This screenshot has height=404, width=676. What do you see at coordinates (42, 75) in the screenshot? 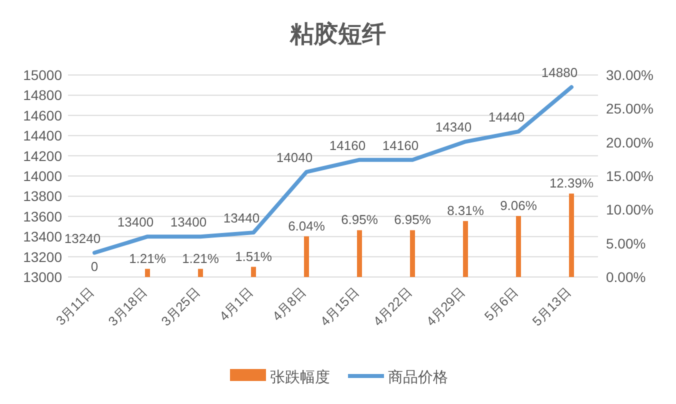
I see `y-tick-label: 15000` at bounding box center [42, 75].